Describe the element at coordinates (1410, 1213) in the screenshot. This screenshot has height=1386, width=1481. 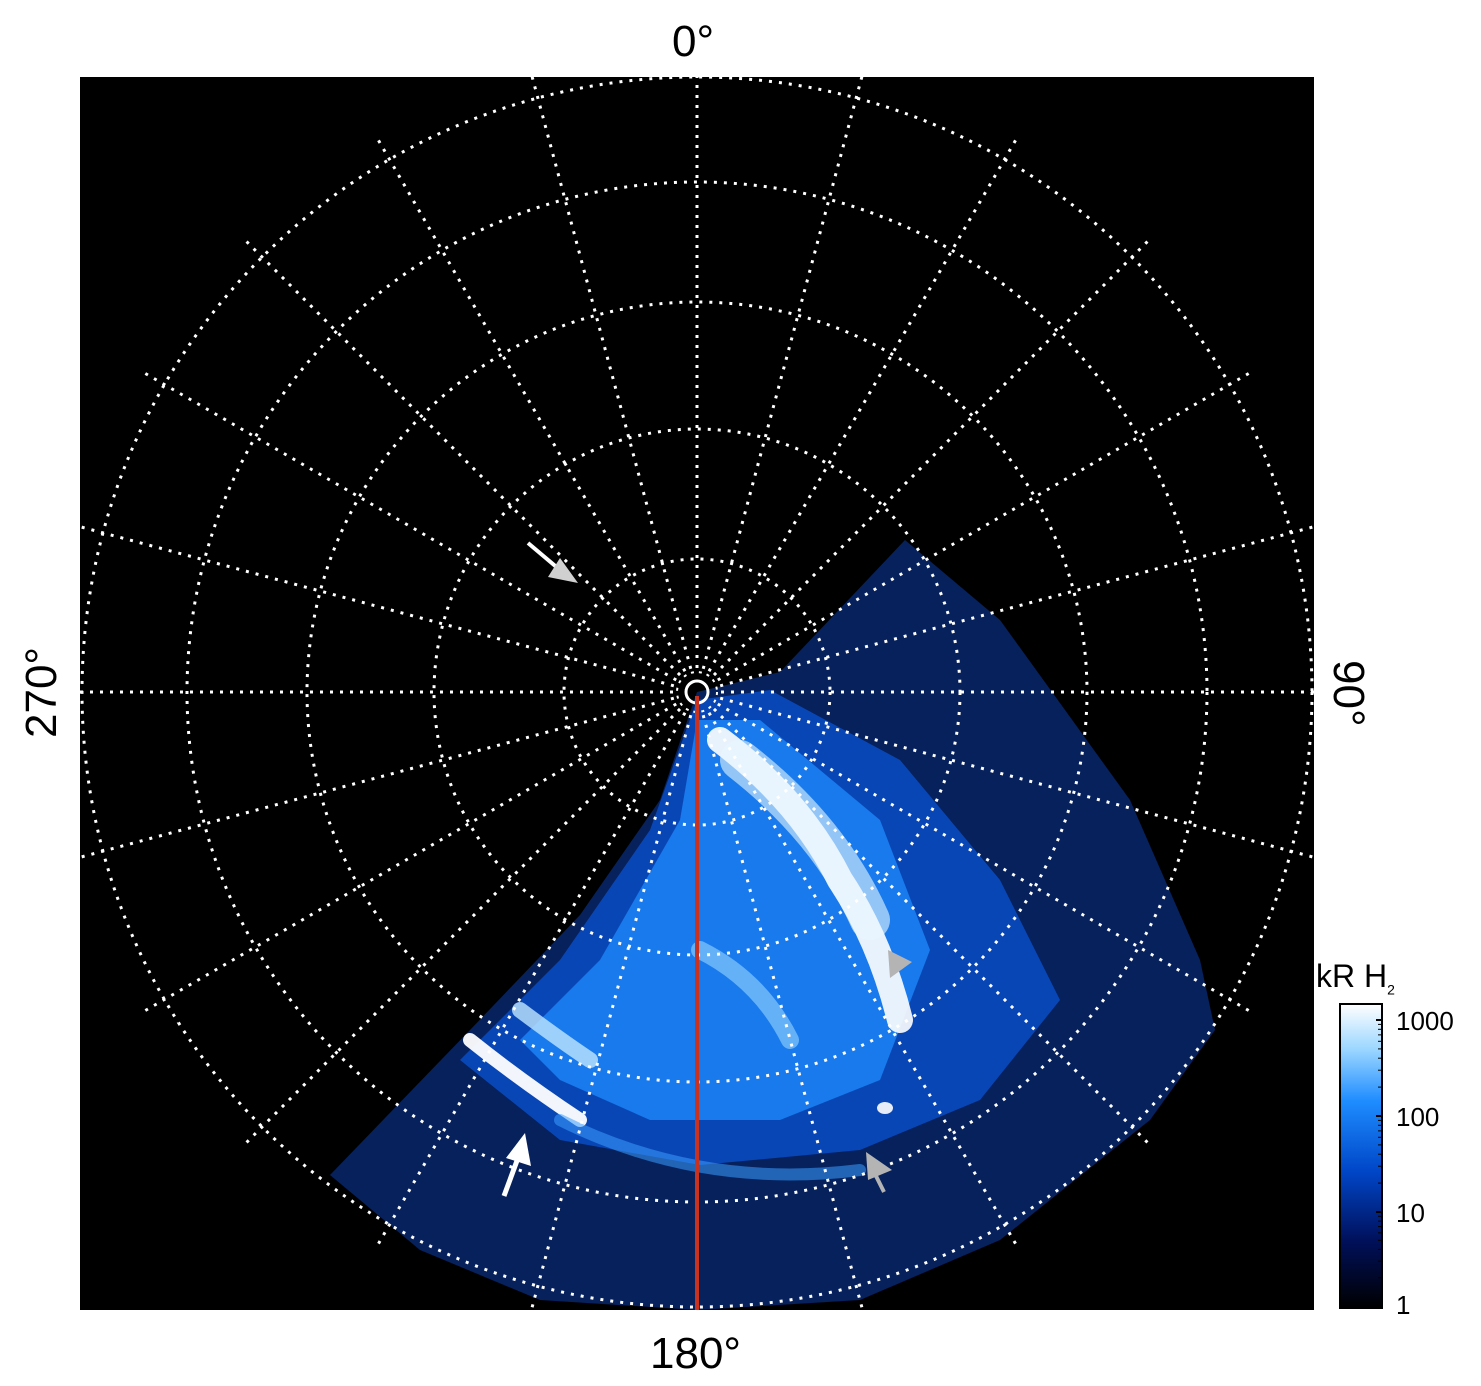
I see `colorbar-tick-10: 10` at that location.